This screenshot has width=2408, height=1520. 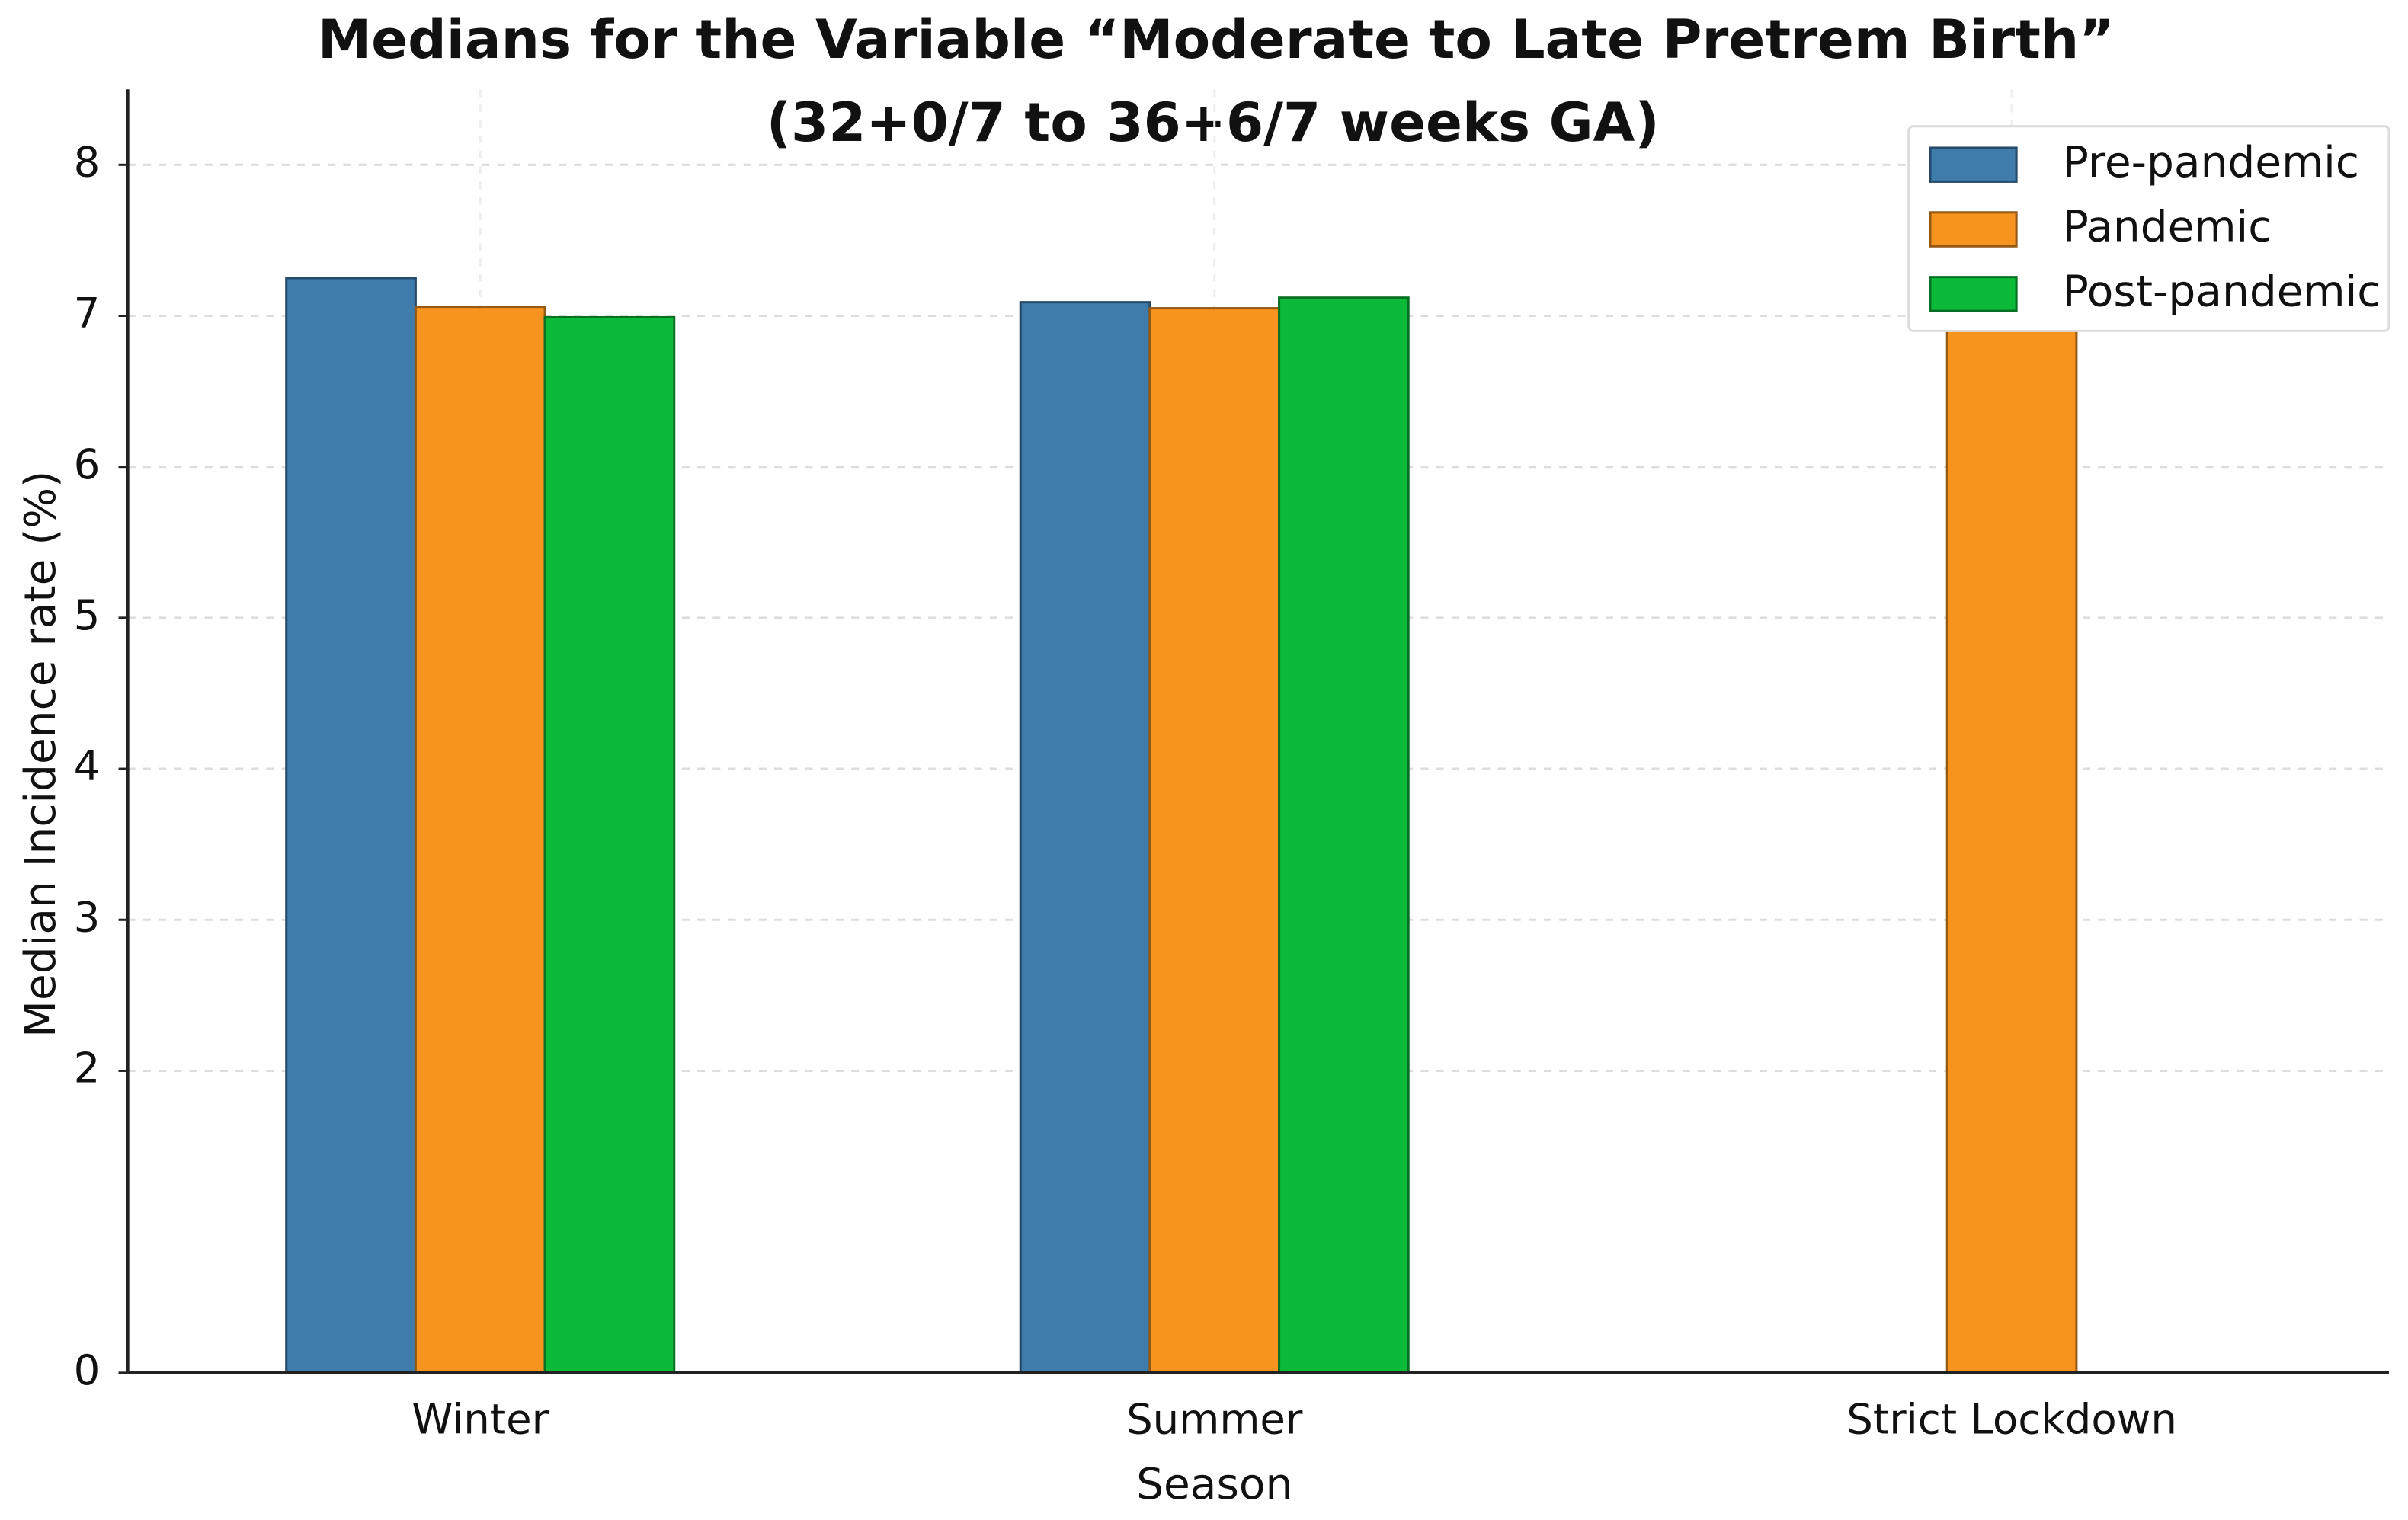 I want to click on x-tick-label: Summer, so click(x=1214, y=1419).